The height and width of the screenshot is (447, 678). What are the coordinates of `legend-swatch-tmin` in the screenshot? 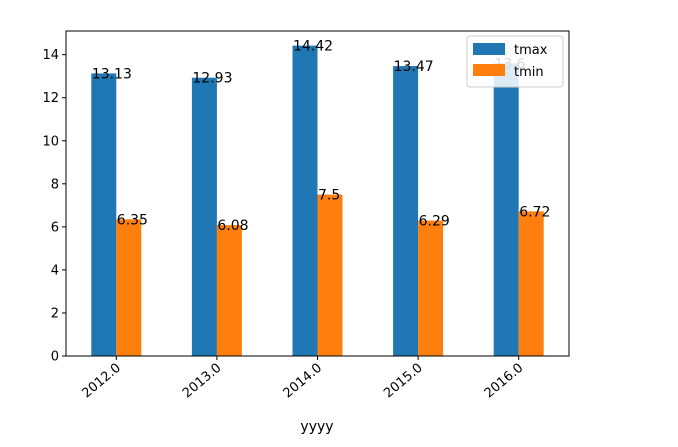 It's located at (489, 70).